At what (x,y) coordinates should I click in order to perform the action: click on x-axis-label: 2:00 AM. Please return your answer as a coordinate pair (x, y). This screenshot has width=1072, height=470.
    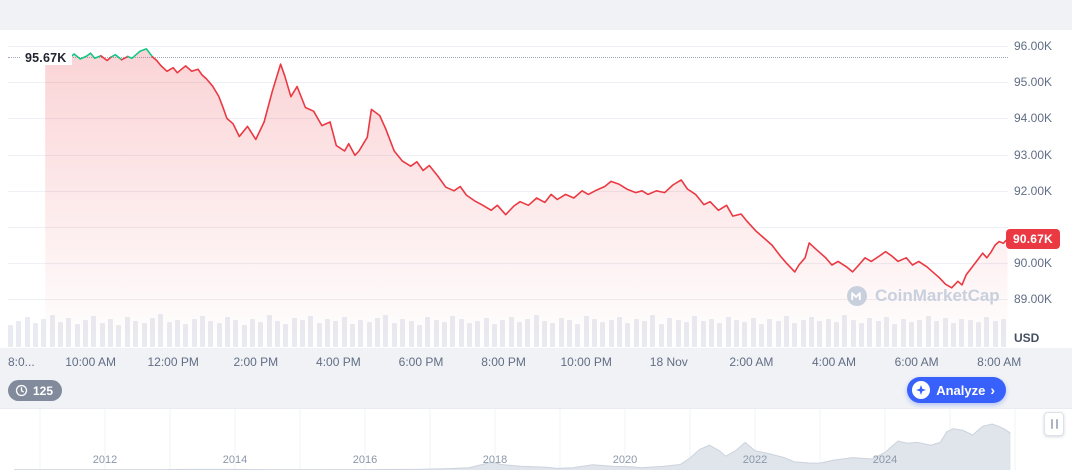
    Looking at the image, I should click on (751, 362).